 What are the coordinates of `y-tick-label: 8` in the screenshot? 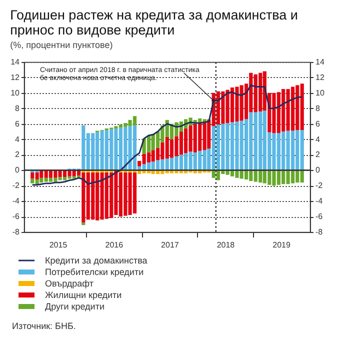 It's located at (17, 108).